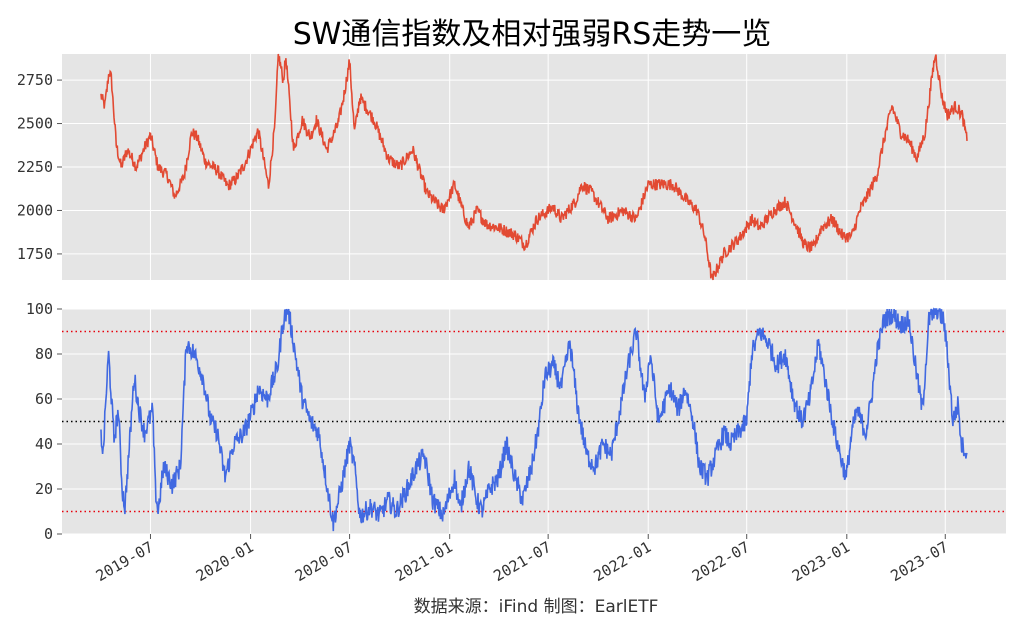 This screenshot has height=632, width=1024. What do you see at coordinates (39, 309) in the screenshot?
I see `y-tick-label: 100` at bounding box center [39, 309].